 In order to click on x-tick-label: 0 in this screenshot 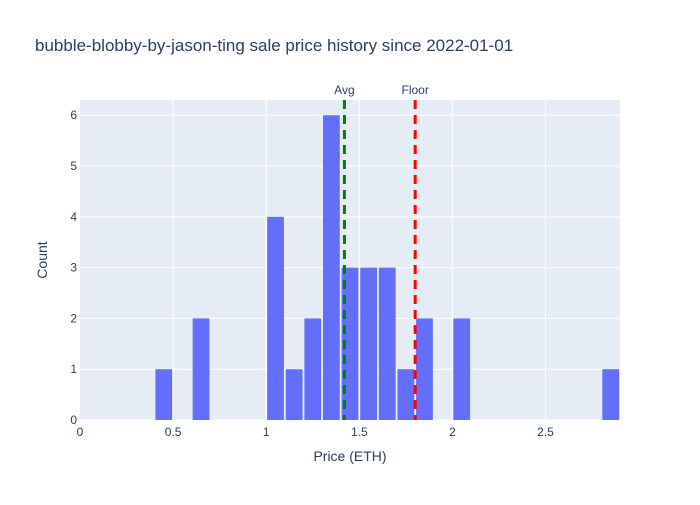, I will do `click(80, 432)`.